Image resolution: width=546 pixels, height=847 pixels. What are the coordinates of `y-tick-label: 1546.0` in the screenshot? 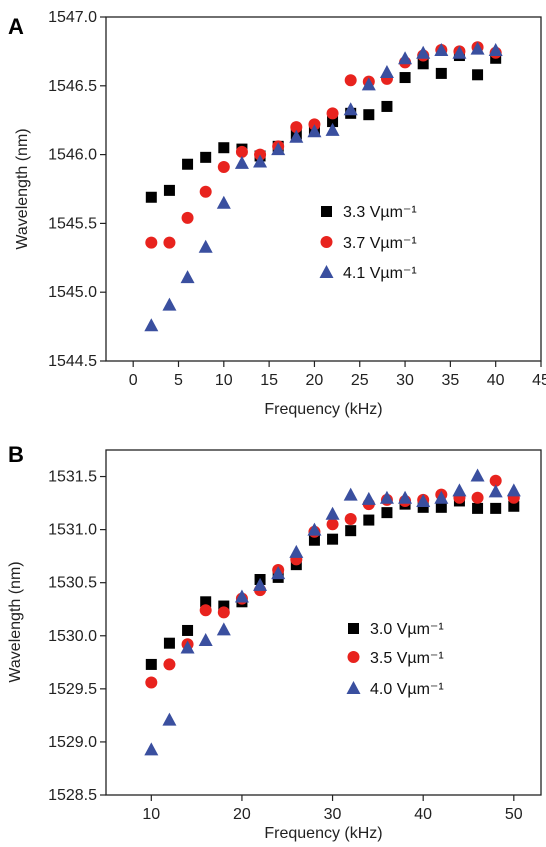 It's located at (72, 155).